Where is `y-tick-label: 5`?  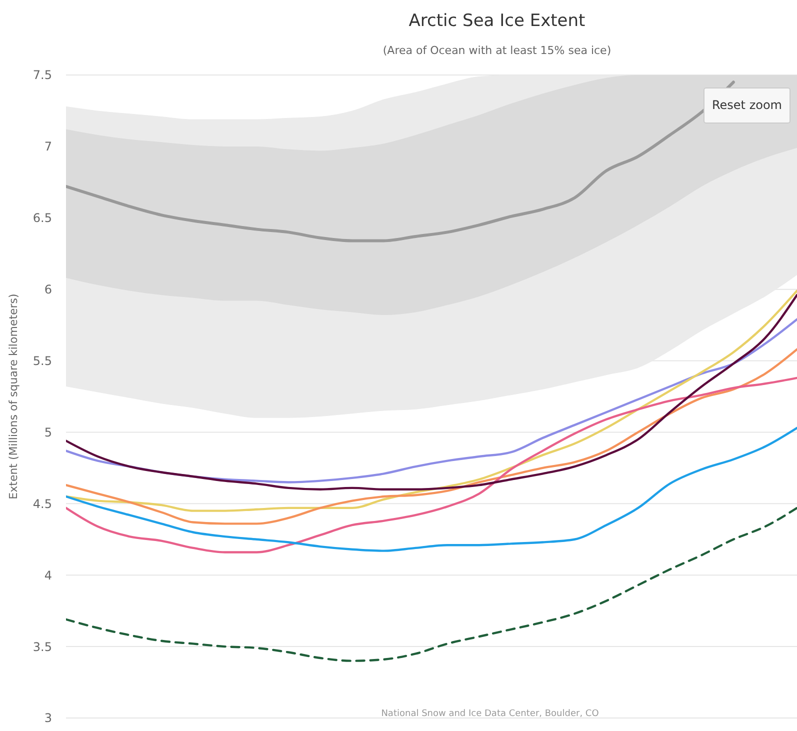 y-tick-label: 5 is located at coordinates (48, 432).